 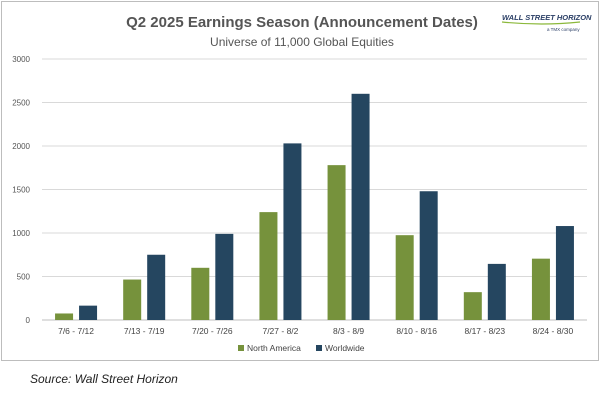 I want to click on x-category-label: 8/3 - 8/9, so click(x=348, y=331).